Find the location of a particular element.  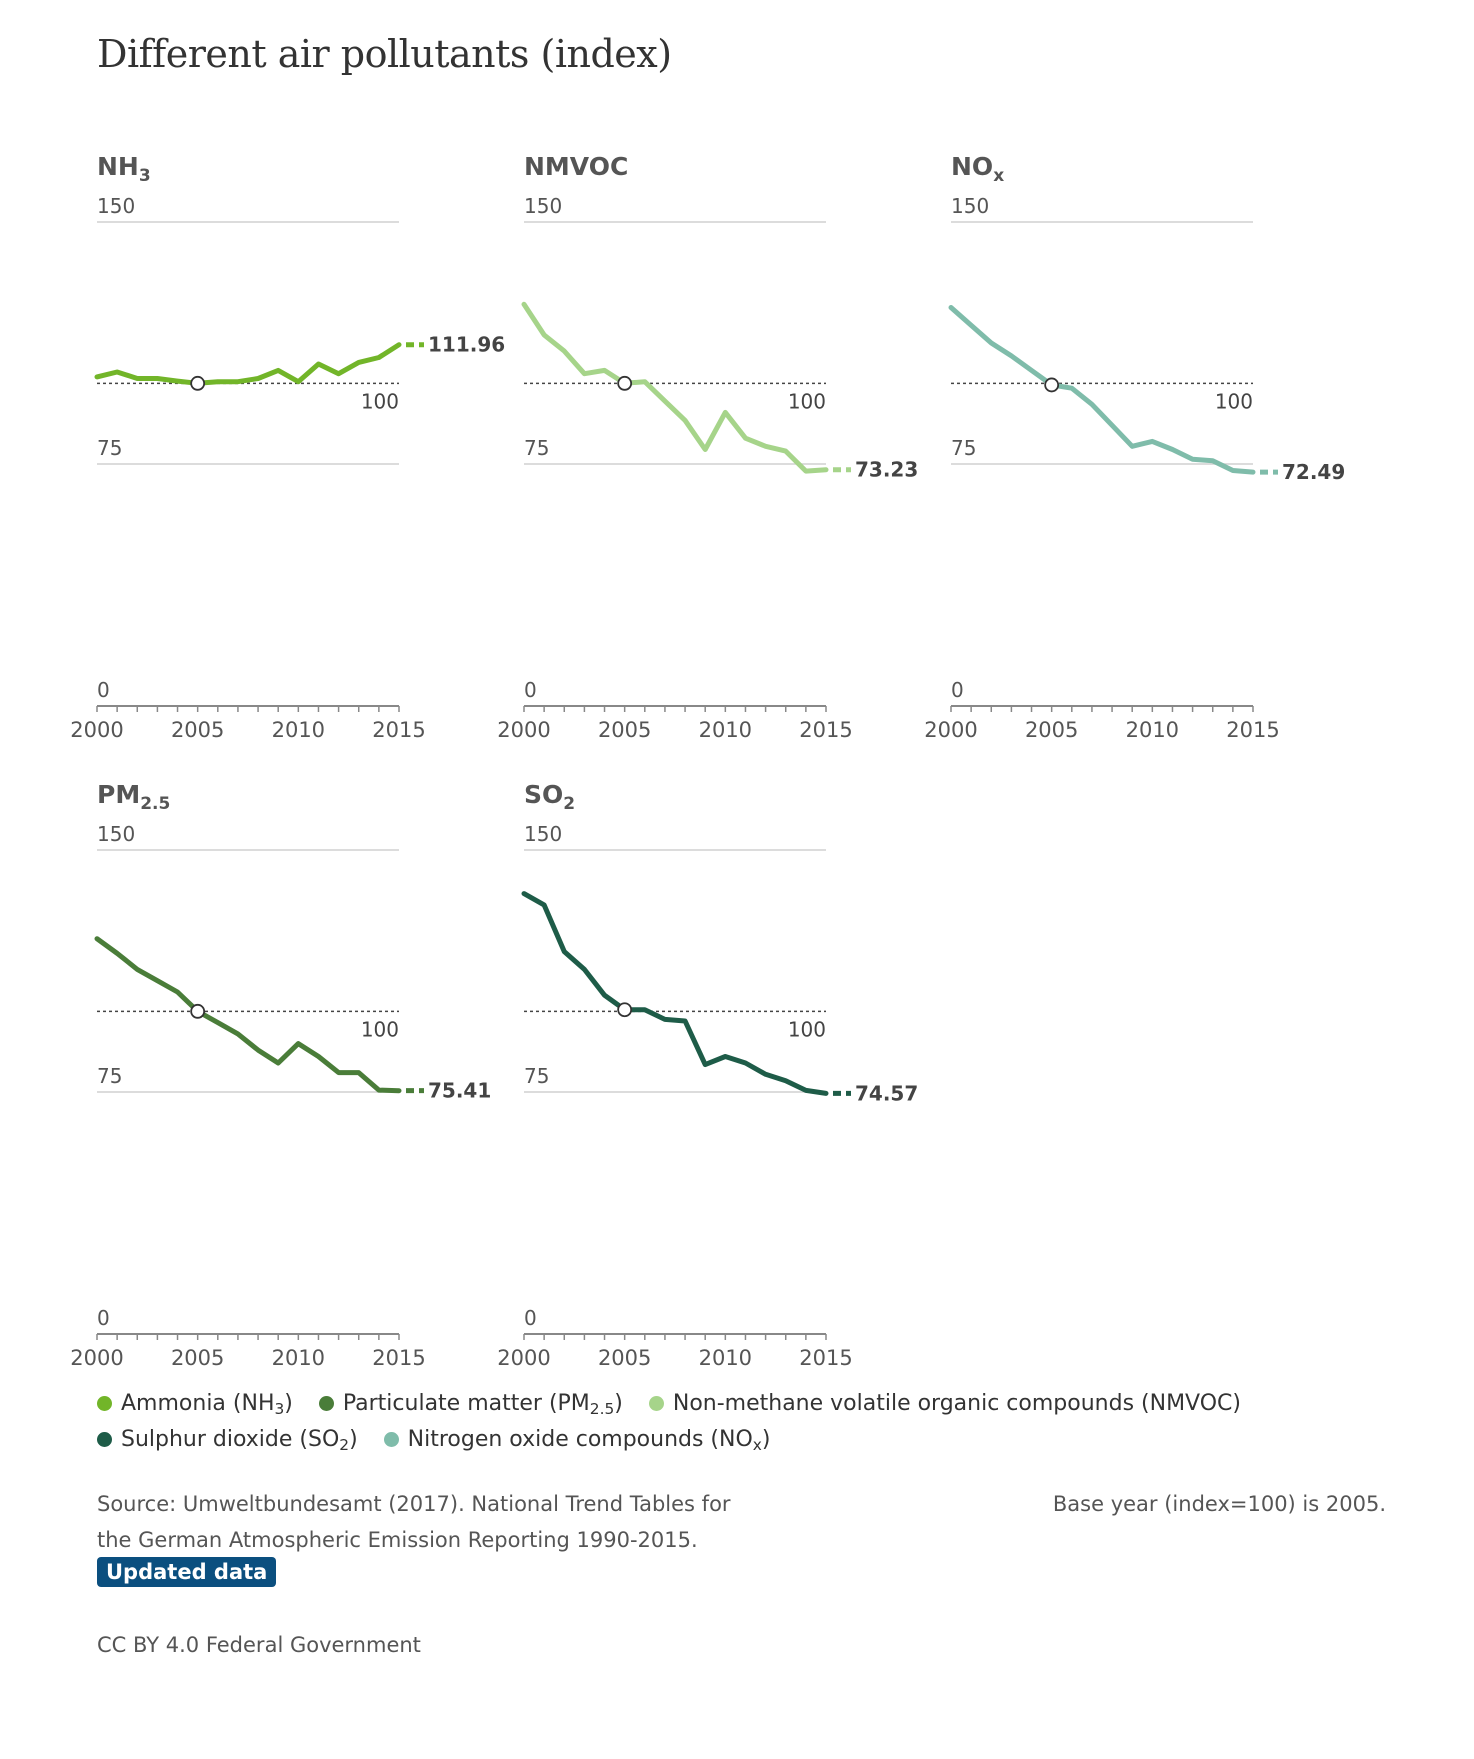

panel-pm25: PM2.5 150 75 0 2000 2005 2010 2015 100 75.41 is located at coordinates (280, 1075).